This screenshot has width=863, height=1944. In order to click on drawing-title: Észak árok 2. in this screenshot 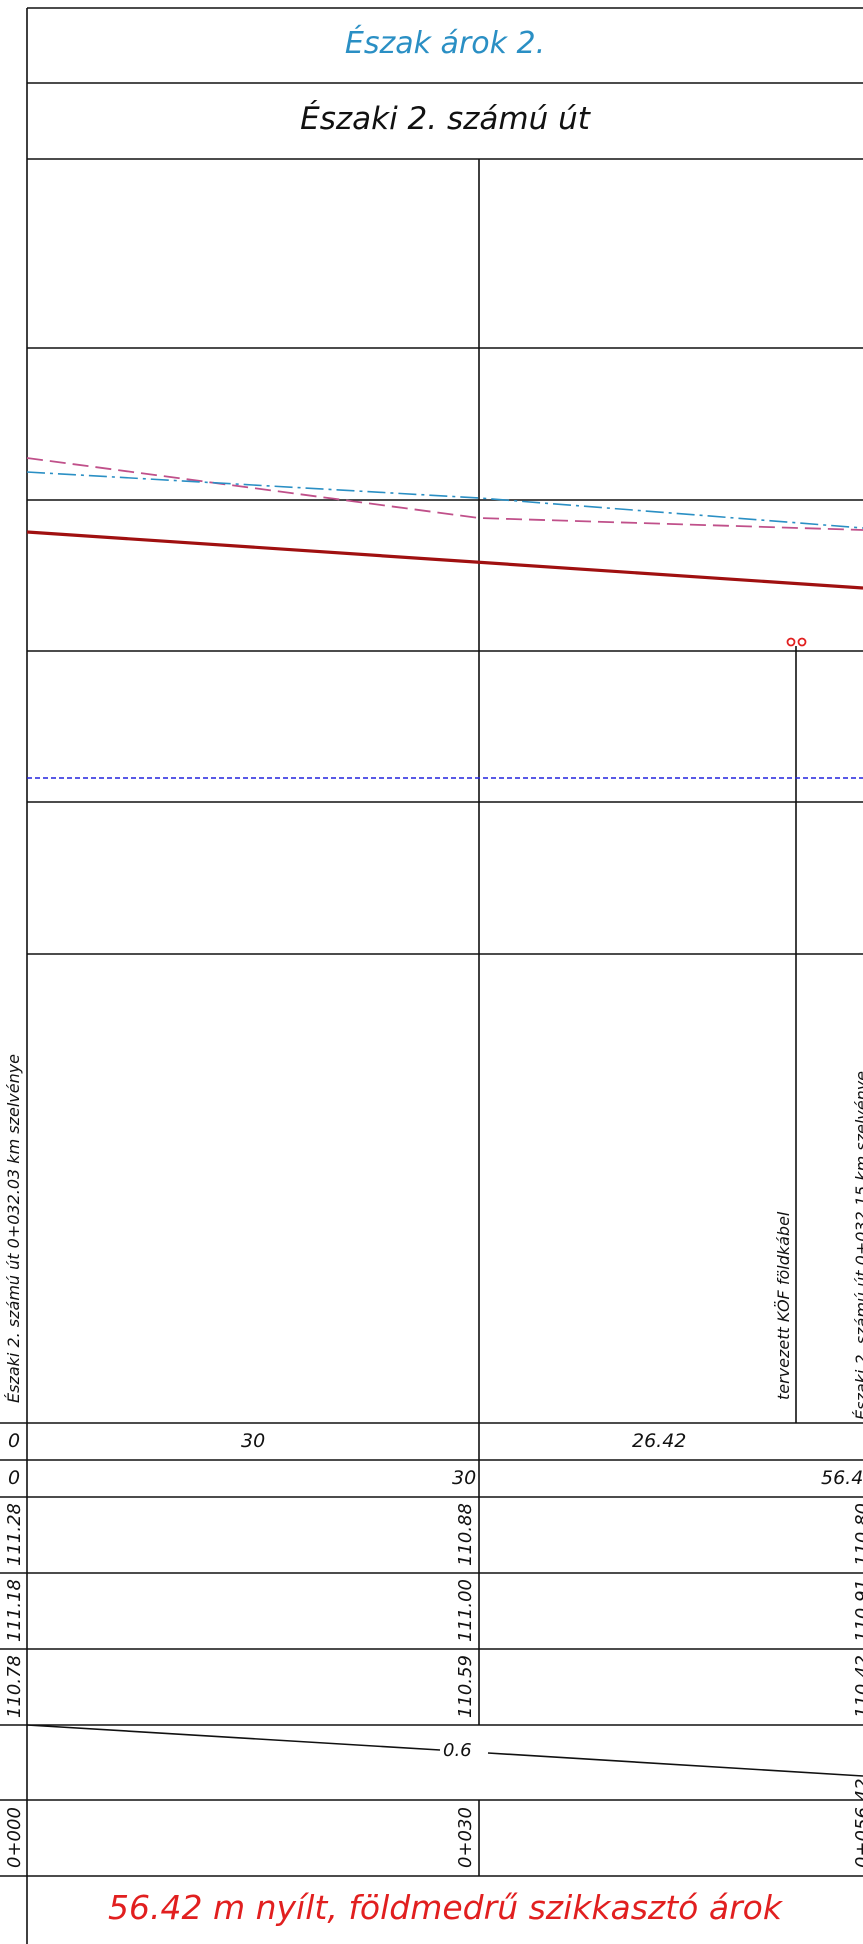, I will do `click(445, 43)`.